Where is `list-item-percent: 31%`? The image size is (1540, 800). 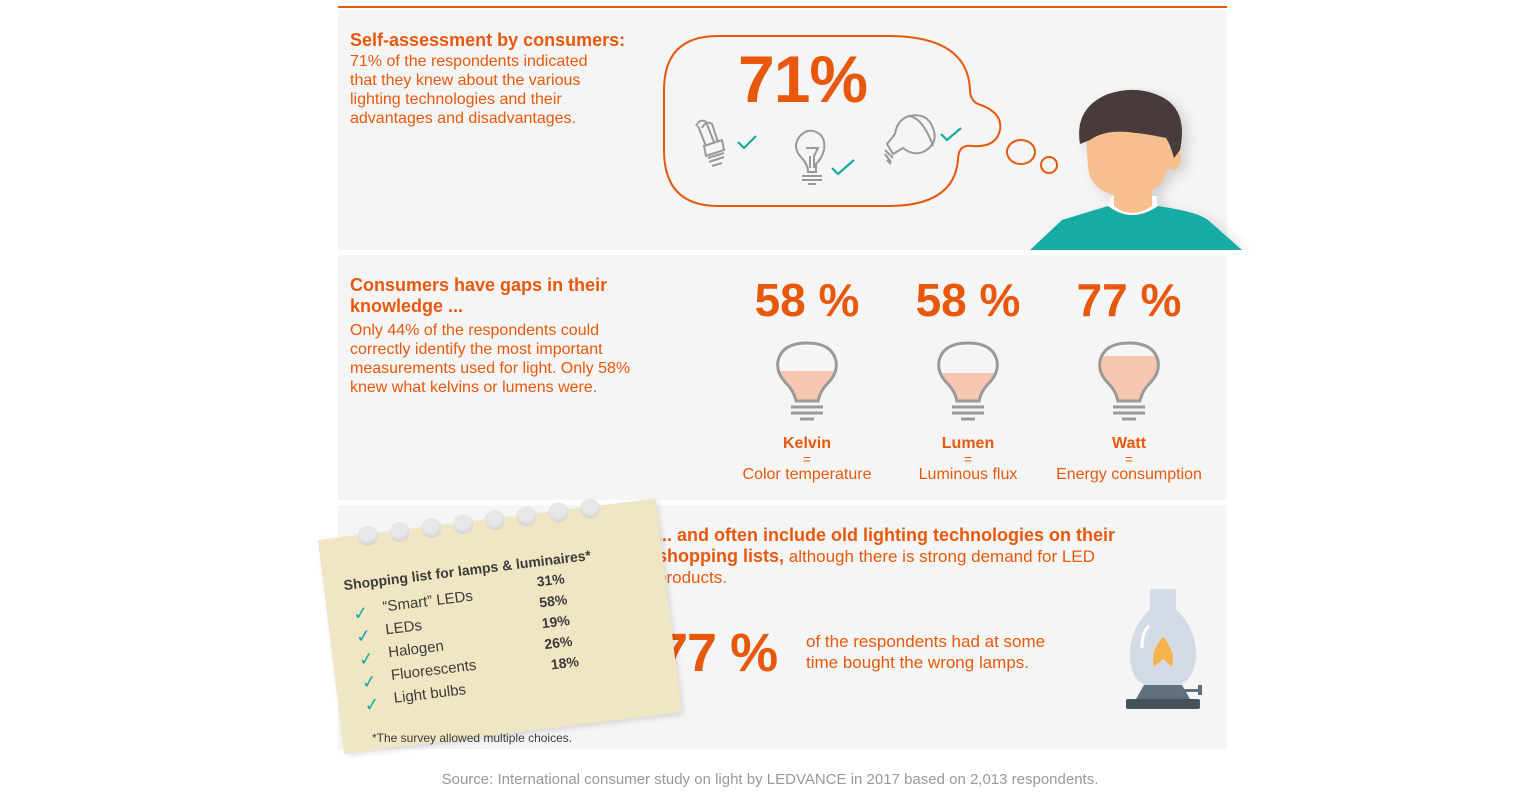 list-item-percent: 31% is located at coordinates (550, 580).